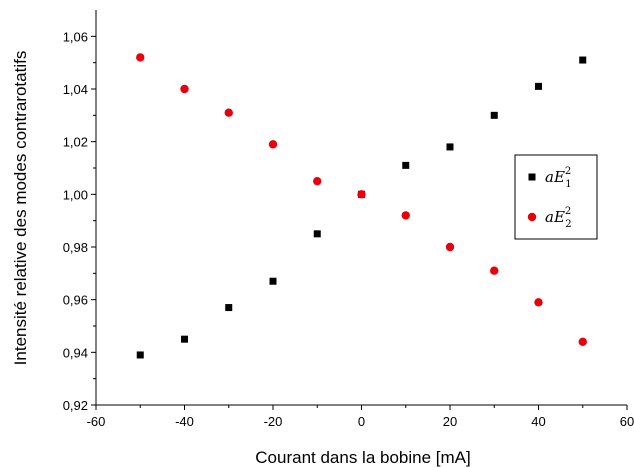  I want to click on y-tick-label: 1,04, so click(75, 89).